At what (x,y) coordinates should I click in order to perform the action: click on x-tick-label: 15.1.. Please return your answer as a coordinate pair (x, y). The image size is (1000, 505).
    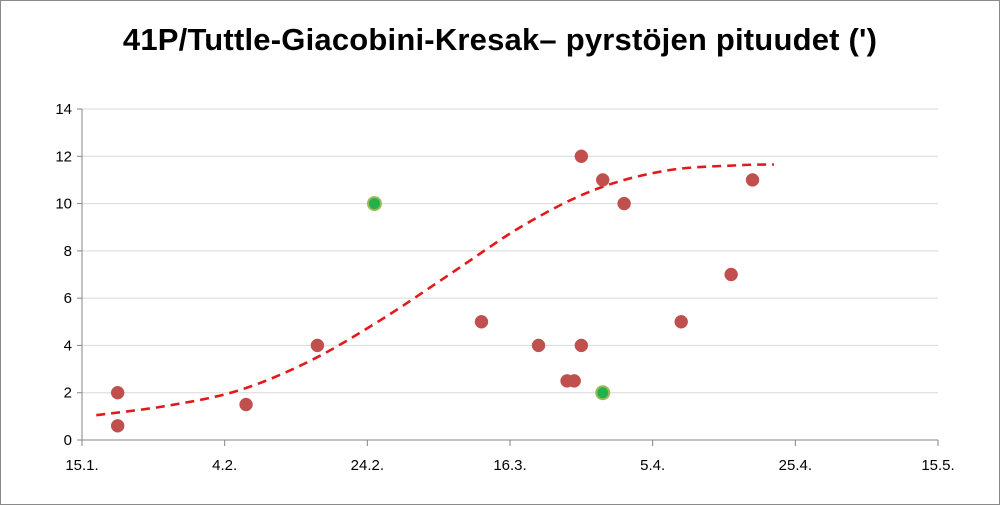
    Looking at the image, I should click on (81, 465).